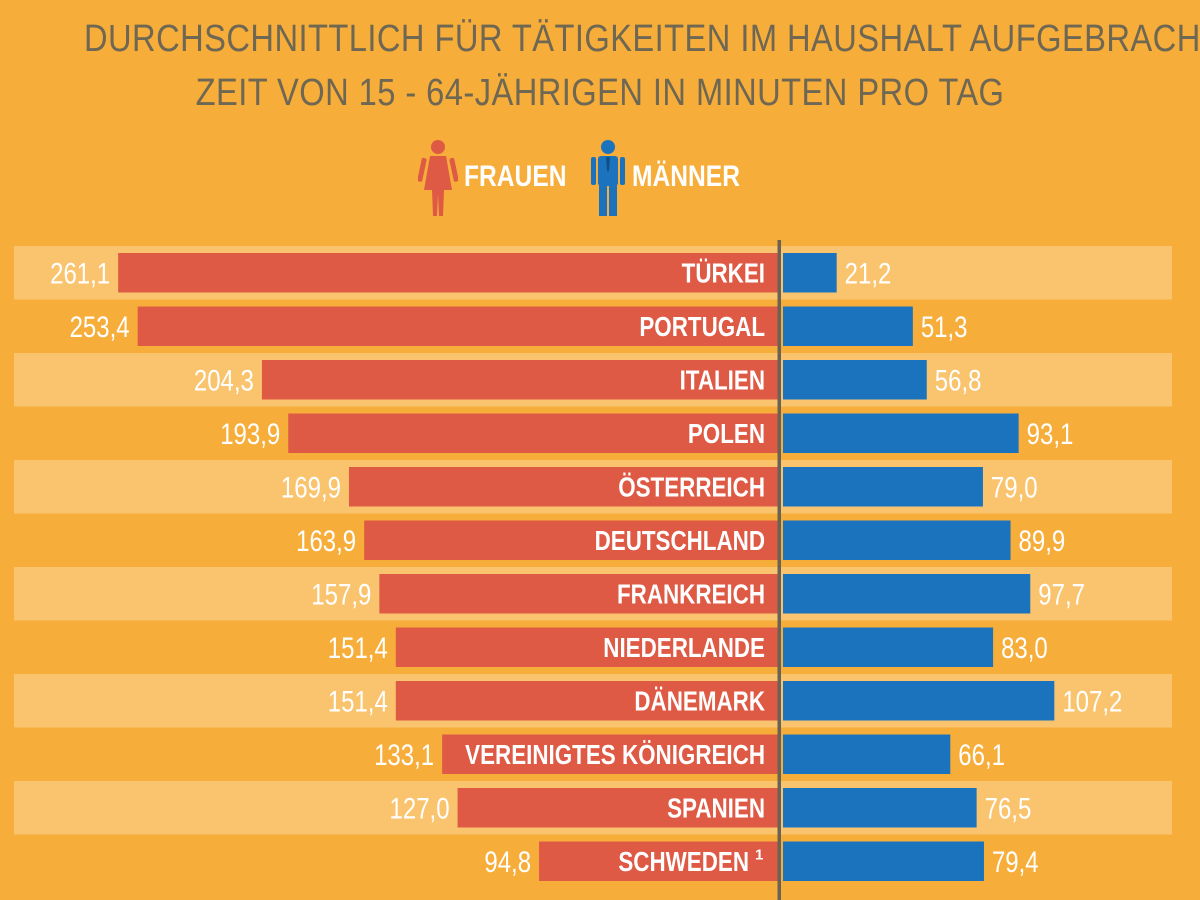 This screenshot has height=900, width=1200. What do you see at coordinates (981, 755) in the screenshot?
I see `data-label-maenner: 66,1` at bounding box center [981, 755].